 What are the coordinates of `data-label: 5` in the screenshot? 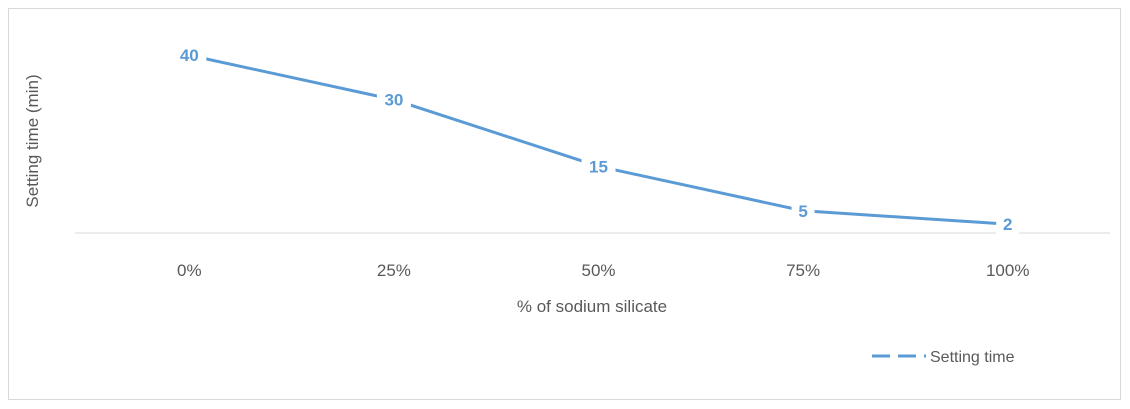 It's located at (802, 211).